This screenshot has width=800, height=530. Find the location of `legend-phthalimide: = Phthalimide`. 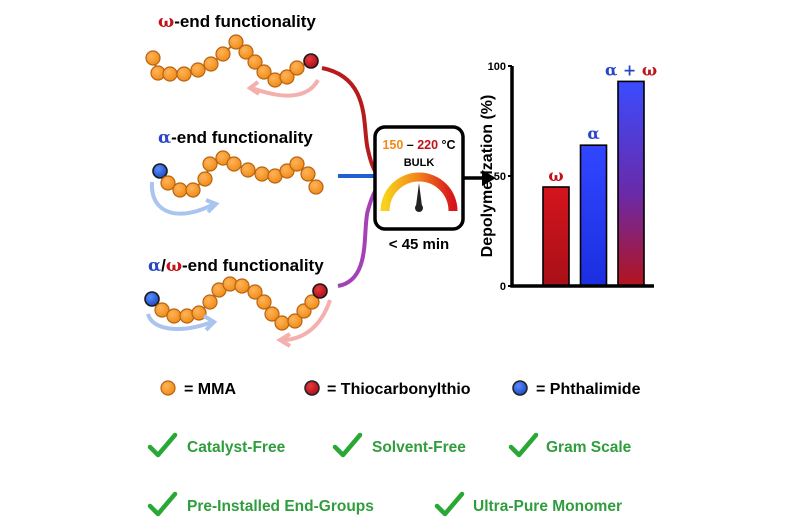

legend-phthalimide: = Phthalimide is located at coordinates (588, 389).